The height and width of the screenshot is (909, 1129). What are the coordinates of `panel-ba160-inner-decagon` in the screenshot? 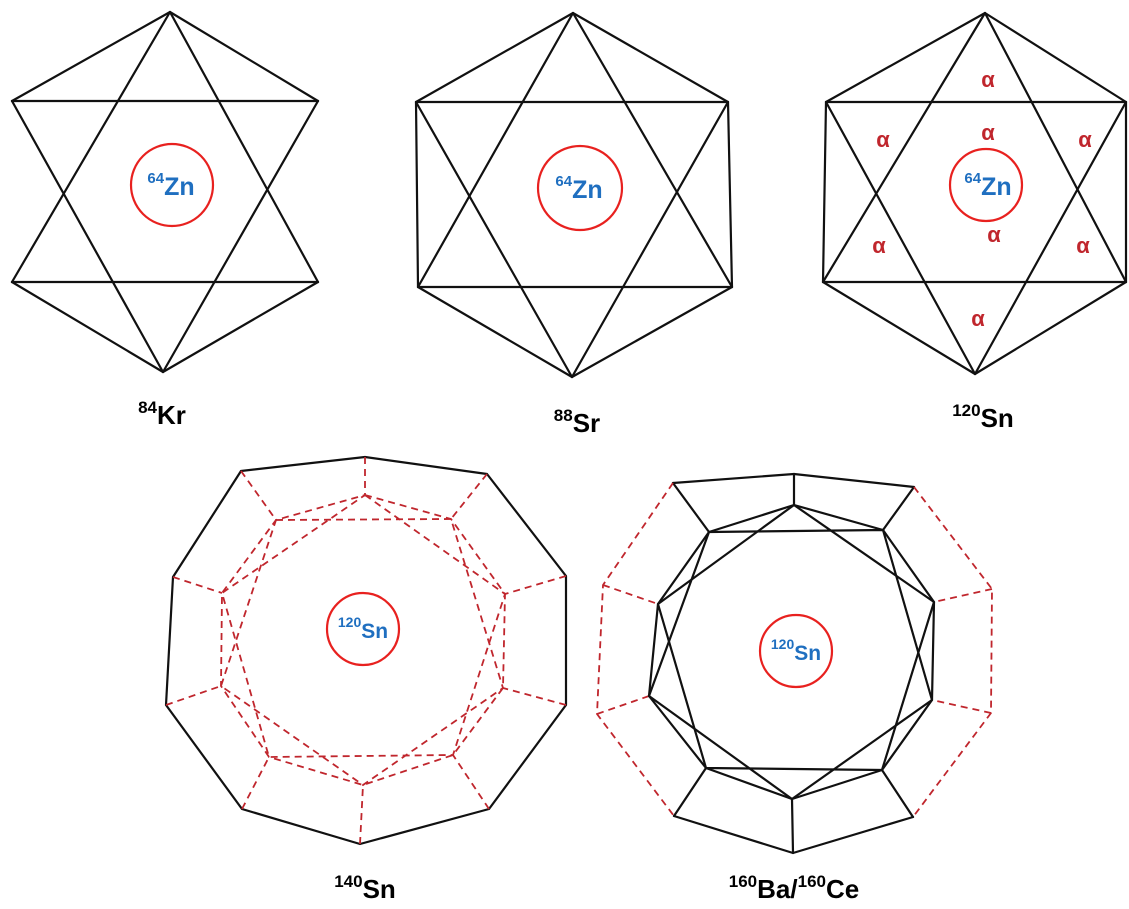 It's located at (791, 652).